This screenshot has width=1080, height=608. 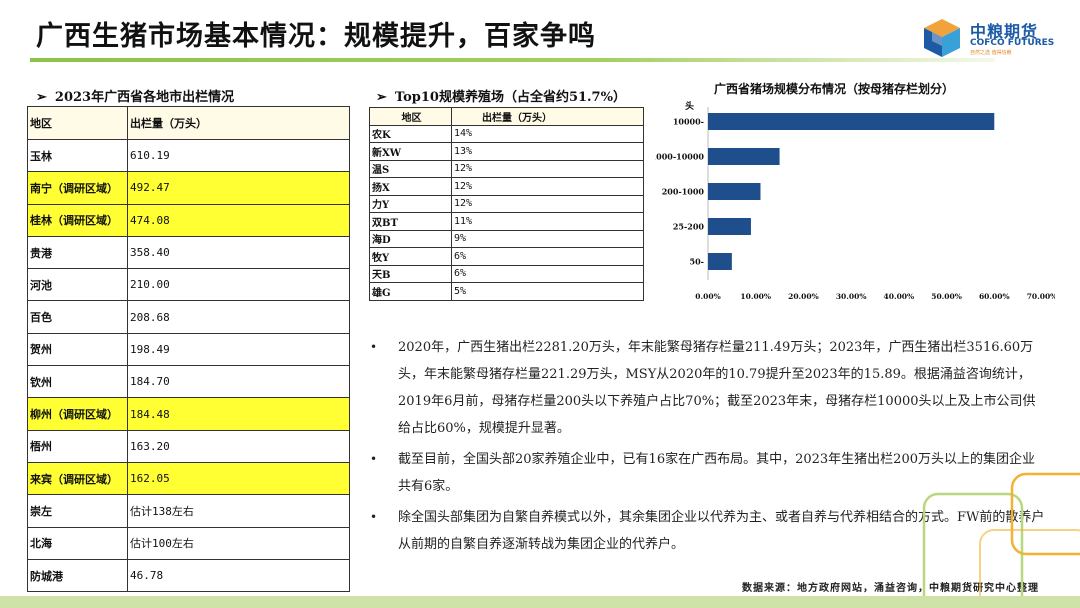 I want to click on table-row: 河池 210.00, so click(x=188, y=285).